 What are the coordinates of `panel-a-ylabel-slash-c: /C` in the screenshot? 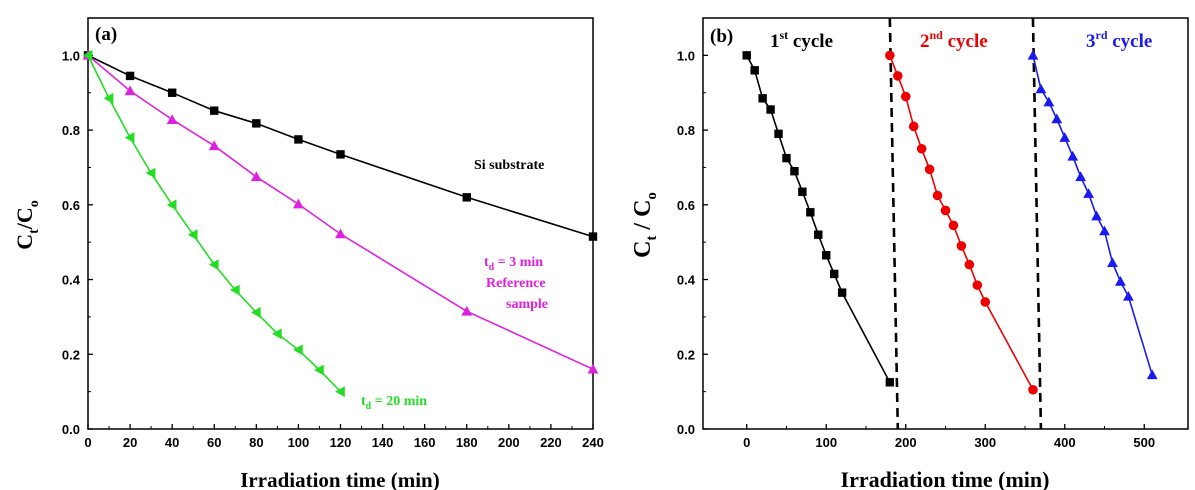 It's located at (24, 218).